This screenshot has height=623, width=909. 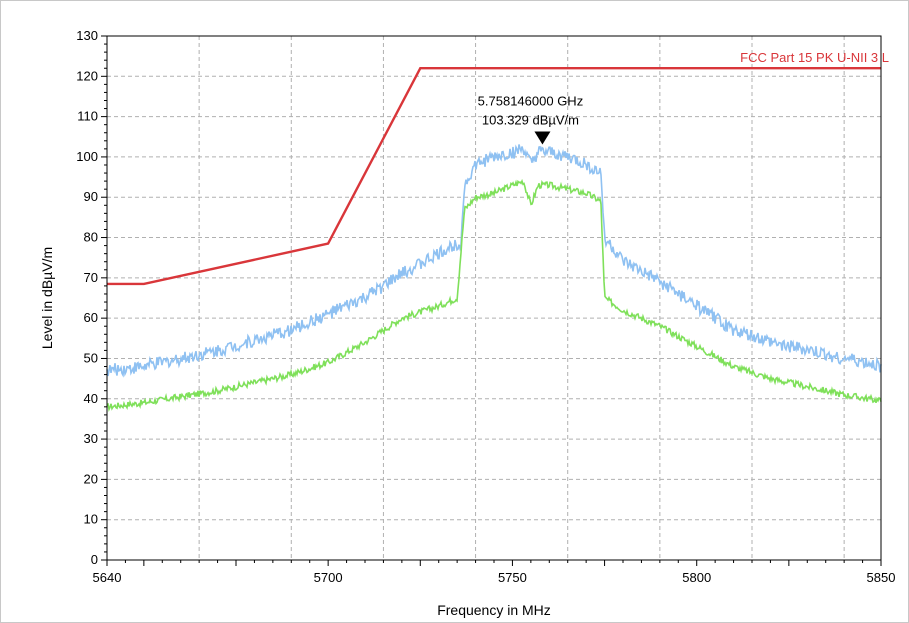 I want to click on x-tick-label: 5700, so click(x=328, y=577).